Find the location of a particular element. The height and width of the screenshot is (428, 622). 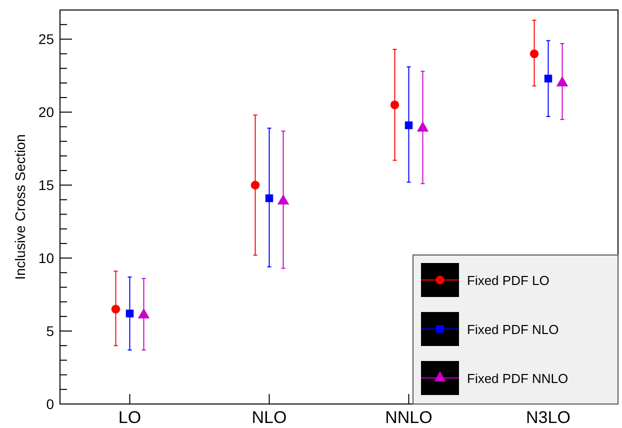

x-tick-label: LO is located at coordinates (130, 417).